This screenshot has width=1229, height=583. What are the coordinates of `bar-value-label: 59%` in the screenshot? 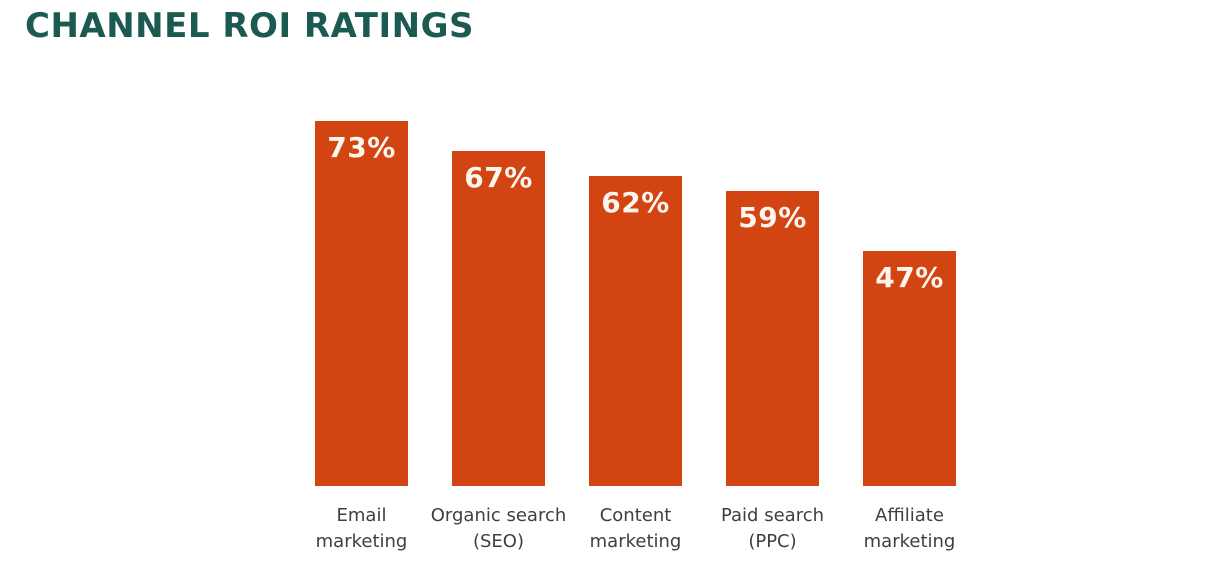 It's located at (772, 217).